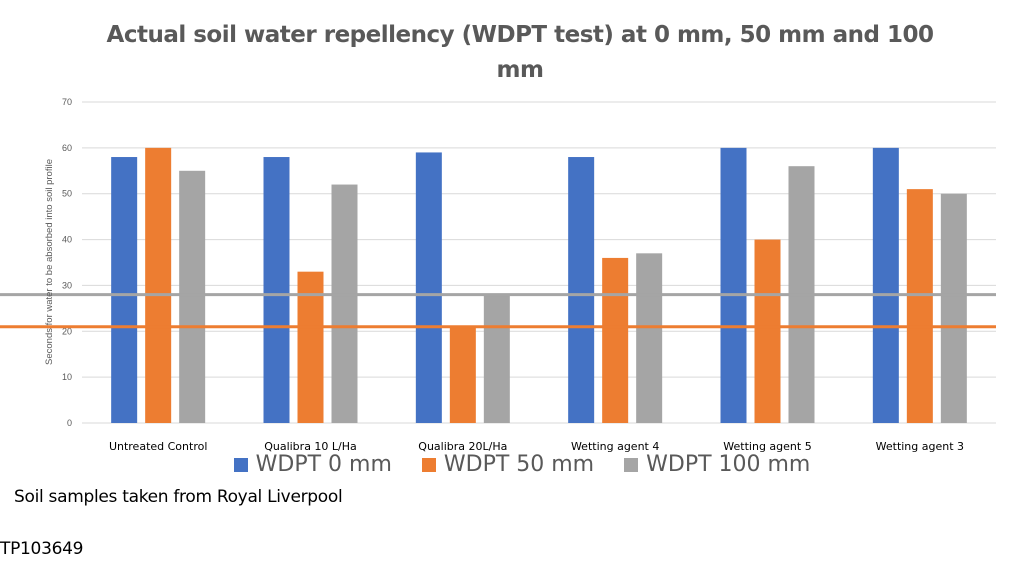 The height and width of the screenshot is (567, 1024). I want to click on y-tick-label: 70, so click(67, 102).